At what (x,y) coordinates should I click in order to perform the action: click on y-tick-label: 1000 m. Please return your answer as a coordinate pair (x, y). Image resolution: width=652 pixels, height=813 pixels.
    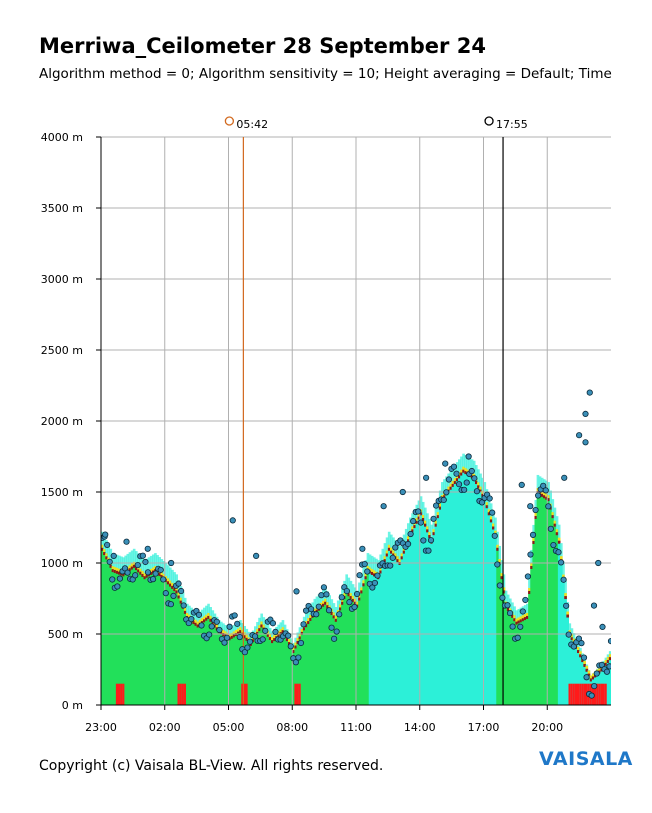
    Looking at the image, I should click on (62, 563).